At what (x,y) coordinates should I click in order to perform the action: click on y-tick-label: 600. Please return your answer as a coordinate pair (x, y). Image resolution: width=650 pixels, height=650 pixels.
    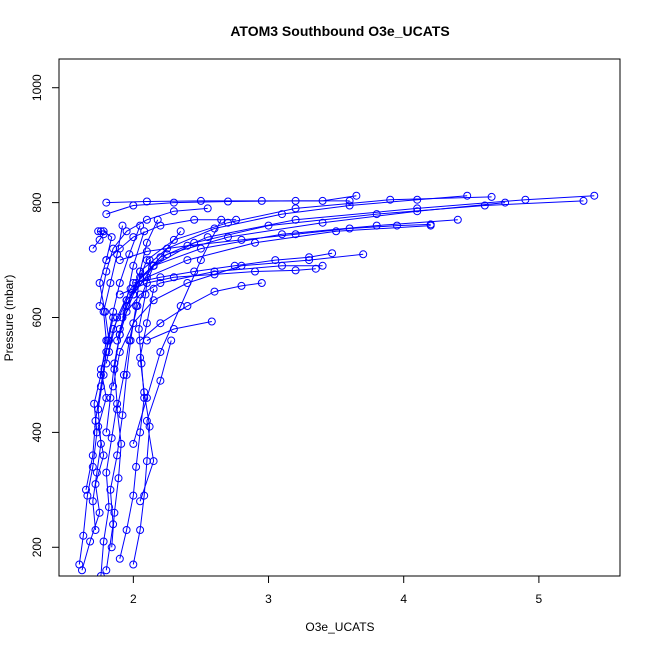
    Looking at the image, I should click on (37, 317).